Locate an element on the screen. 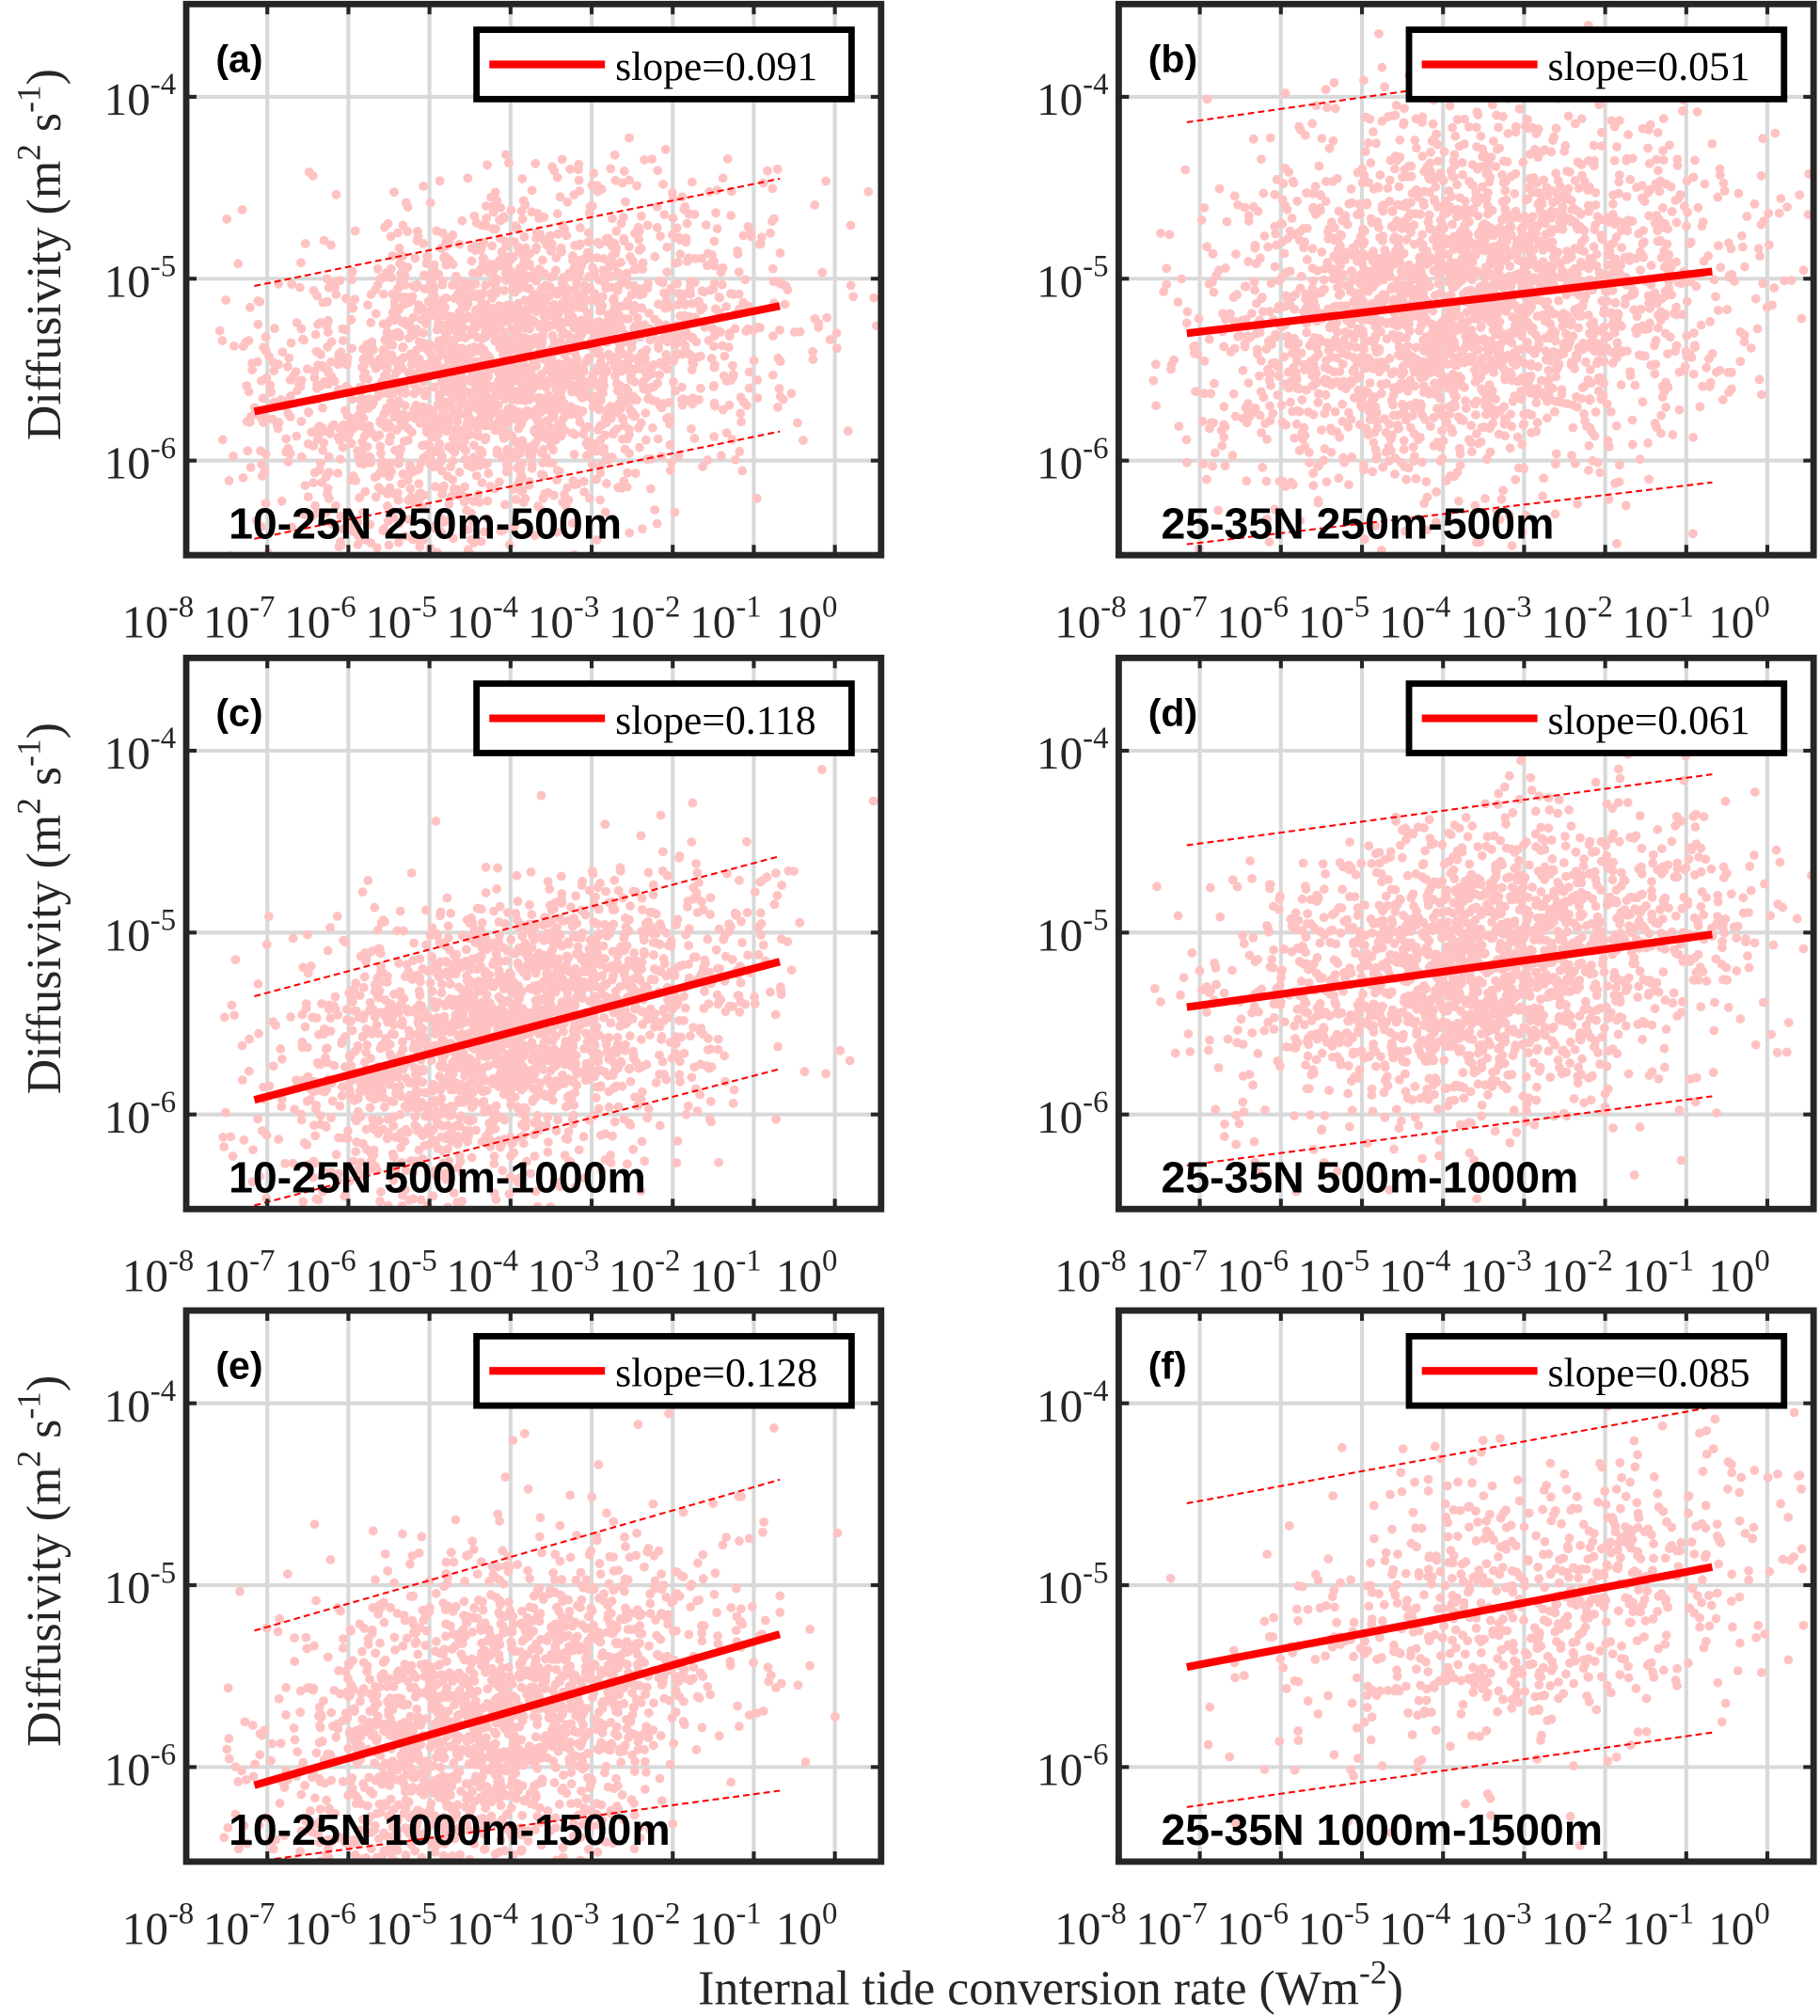 The width and height of the screenshot is (1820, 2016). x-tick-label: 10⁻⁵ is located at coordinates (400, 620).